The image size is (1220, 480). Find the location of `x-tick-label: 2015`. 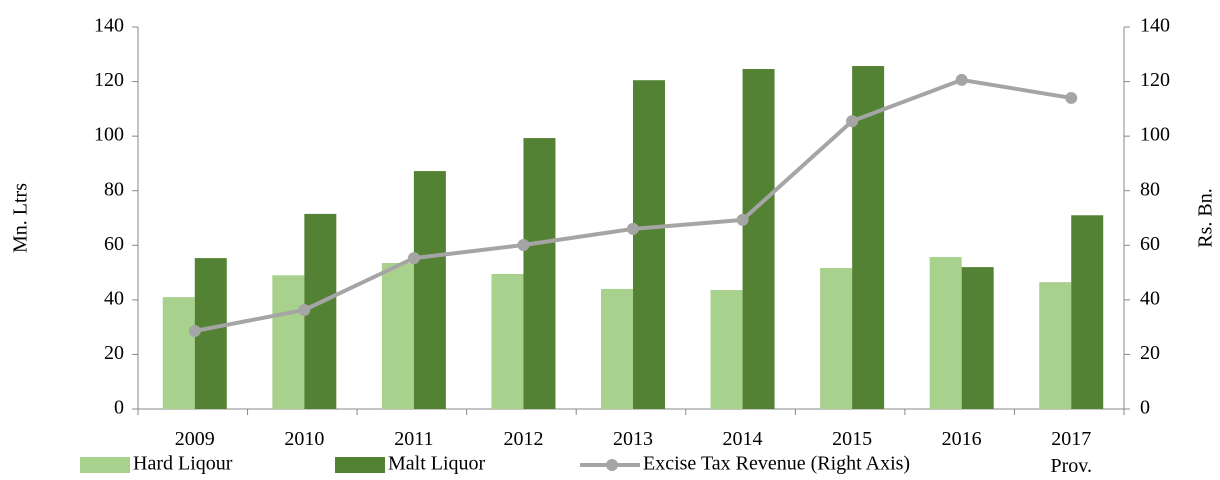

x-tick-label: 2015 is located at coordinates (852, 439).